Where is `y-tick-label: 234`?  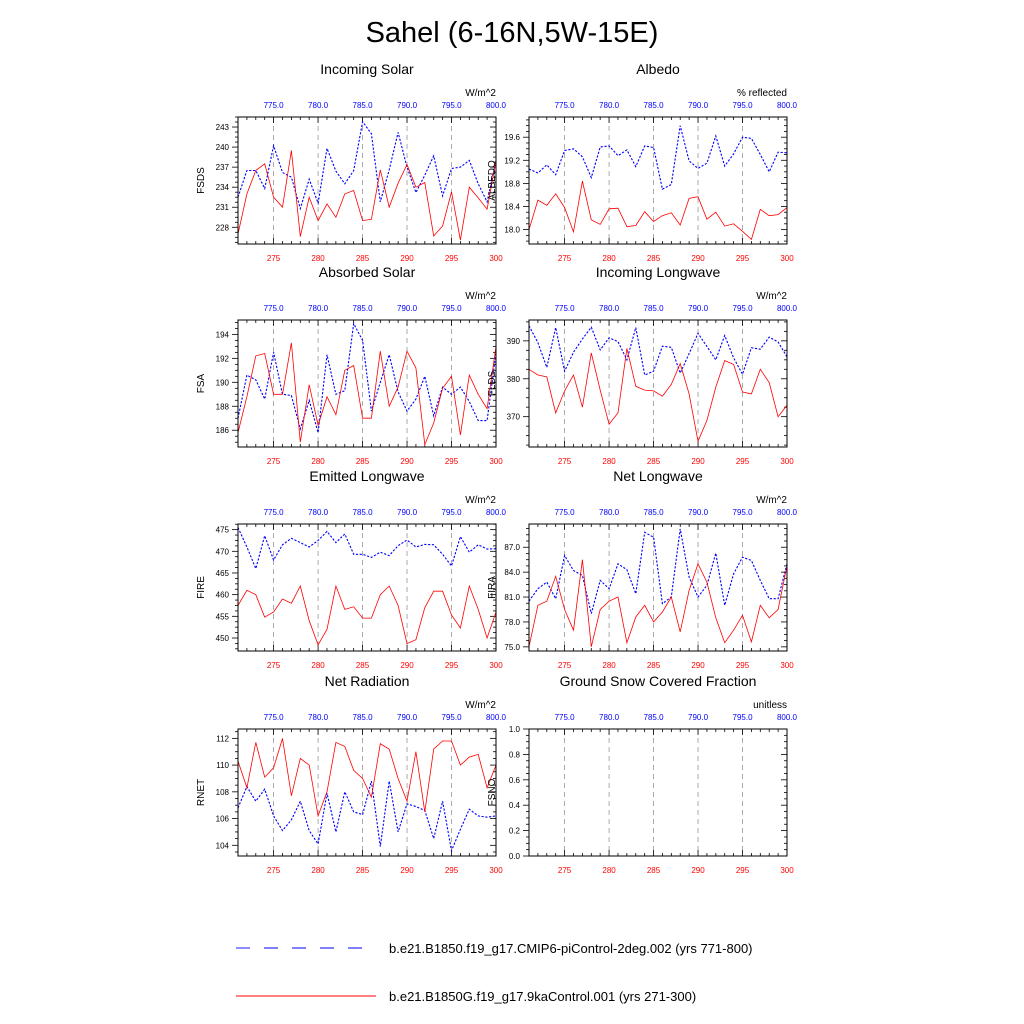
y-tick-label: 234 is located at coordinates (223, 187).